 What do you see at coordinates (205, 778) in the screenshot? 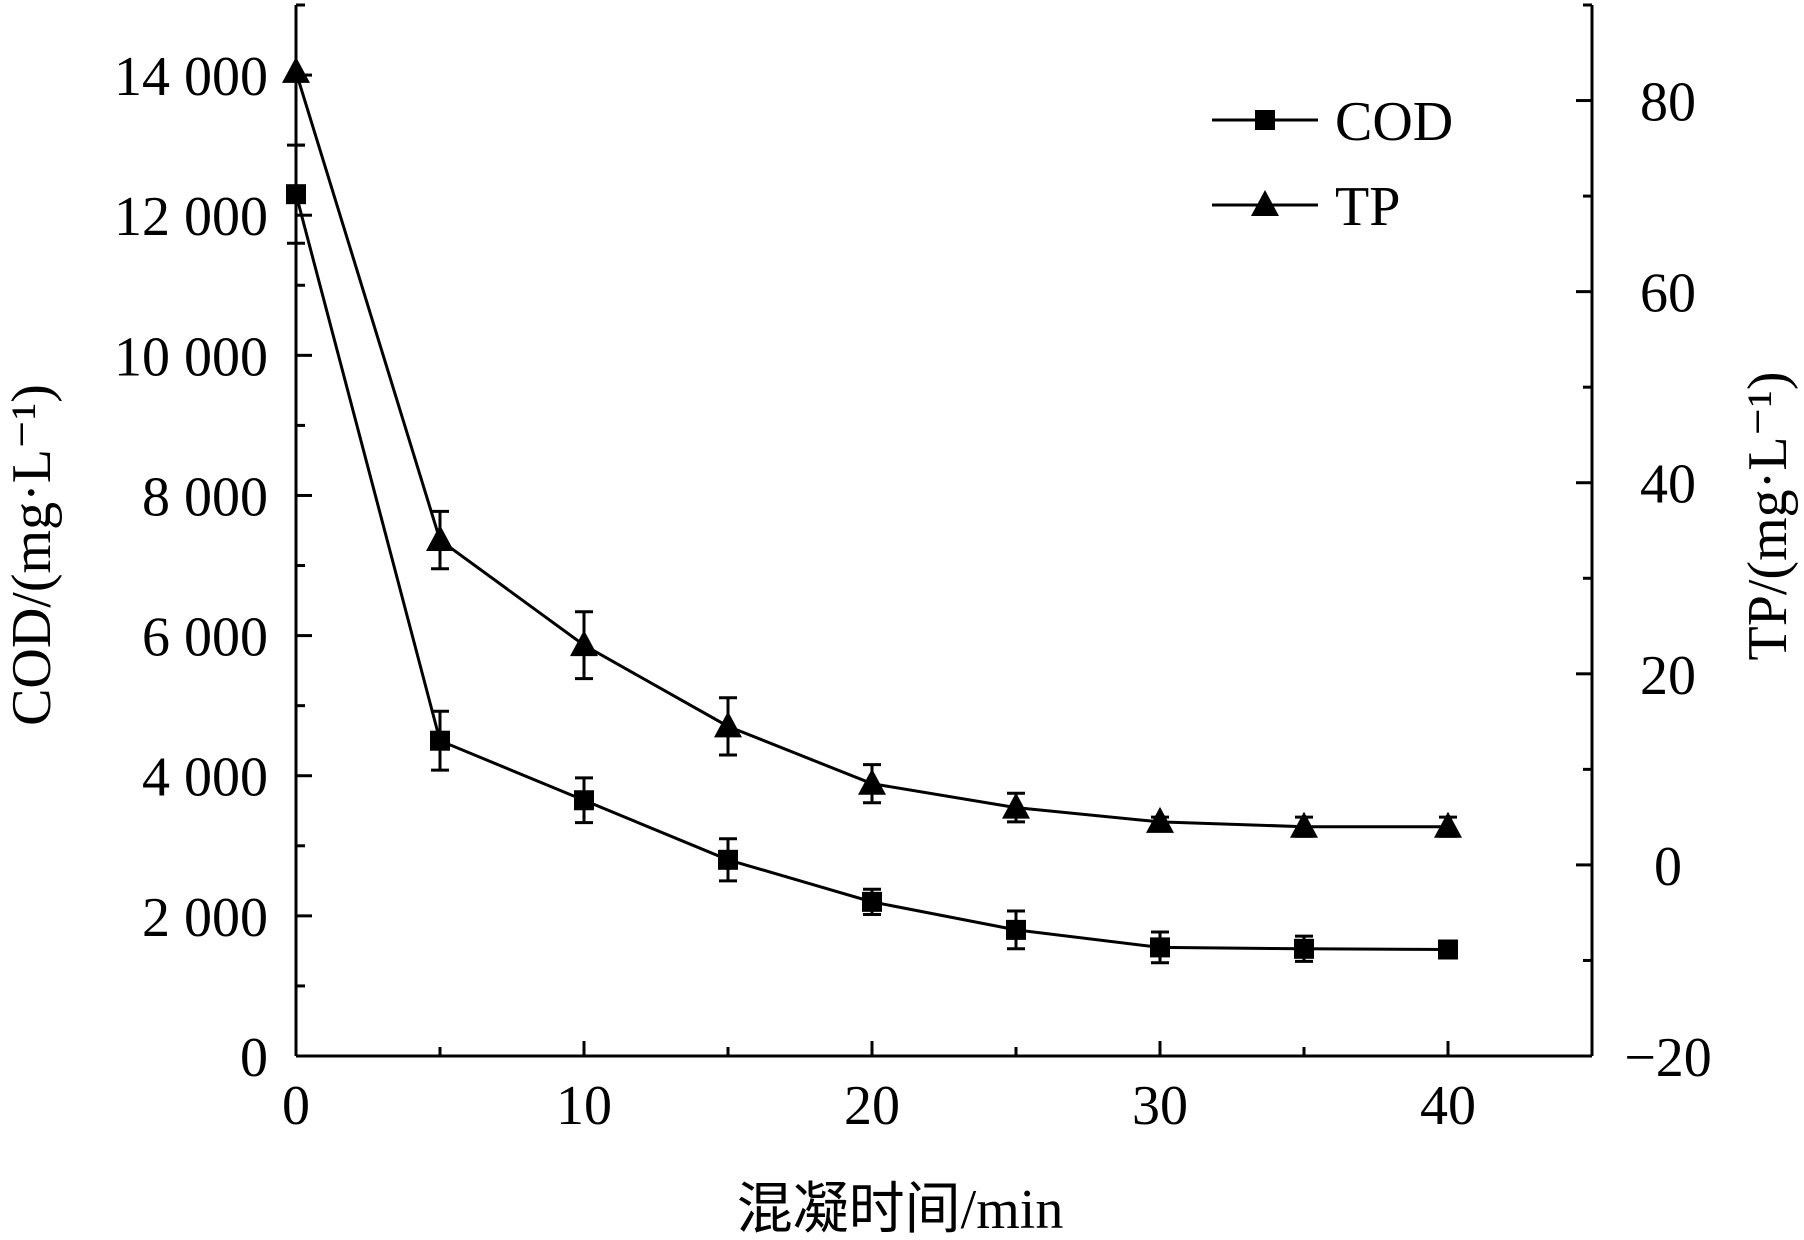
I see `left-y-tick-label: 4 000` at bounding box center [205, 778].